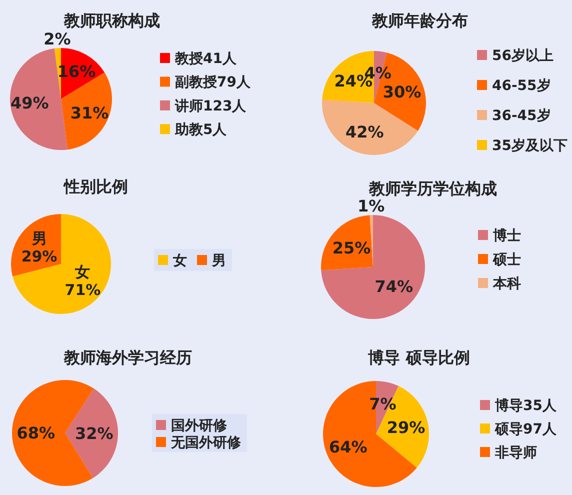 This screenshot has width=572, height=495. Describe the element at coordinates (530, 146) in the screenshot. I see `legend-label: 35岁及以下` at that location.